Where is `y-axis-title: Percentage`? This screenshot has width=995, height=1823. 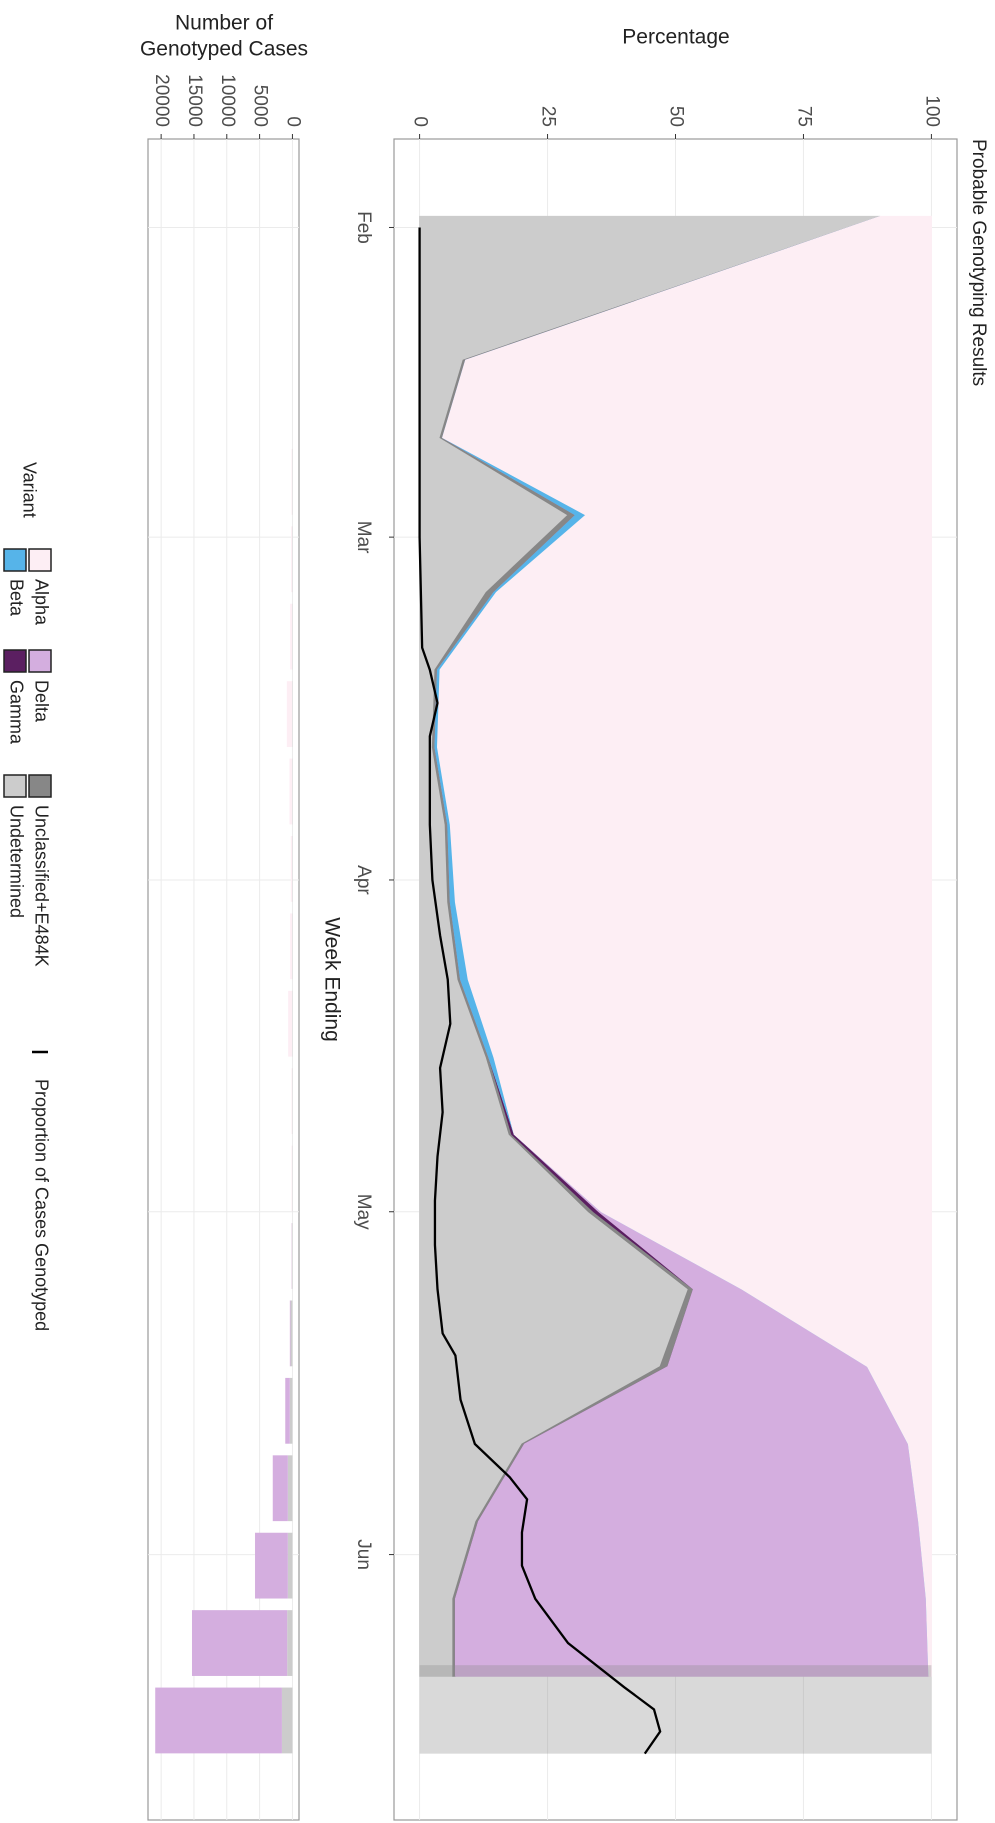
y-axis-title: Percentage is located at coordinates (675, 37).